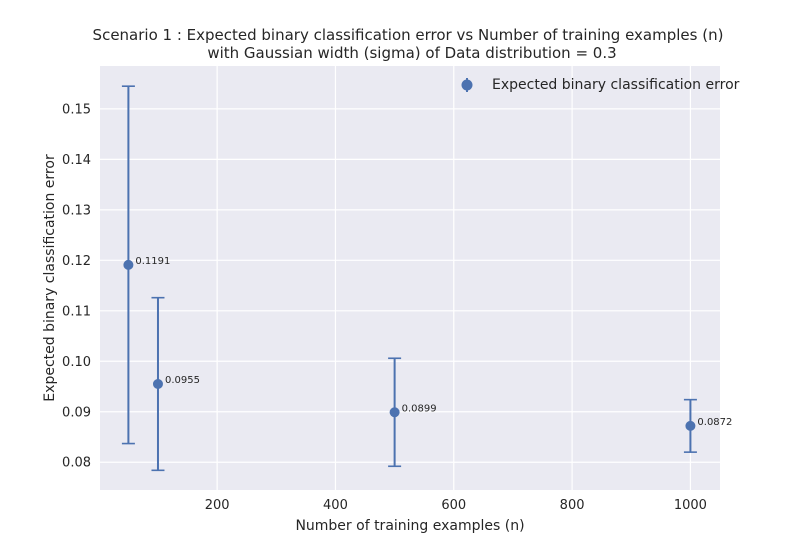 This screenshot has width=800, height=550. What do you see at coordinates (76, 210) in the screenshot?
I see `y-tick-label: 0.13` at bounding box center [76, 210].